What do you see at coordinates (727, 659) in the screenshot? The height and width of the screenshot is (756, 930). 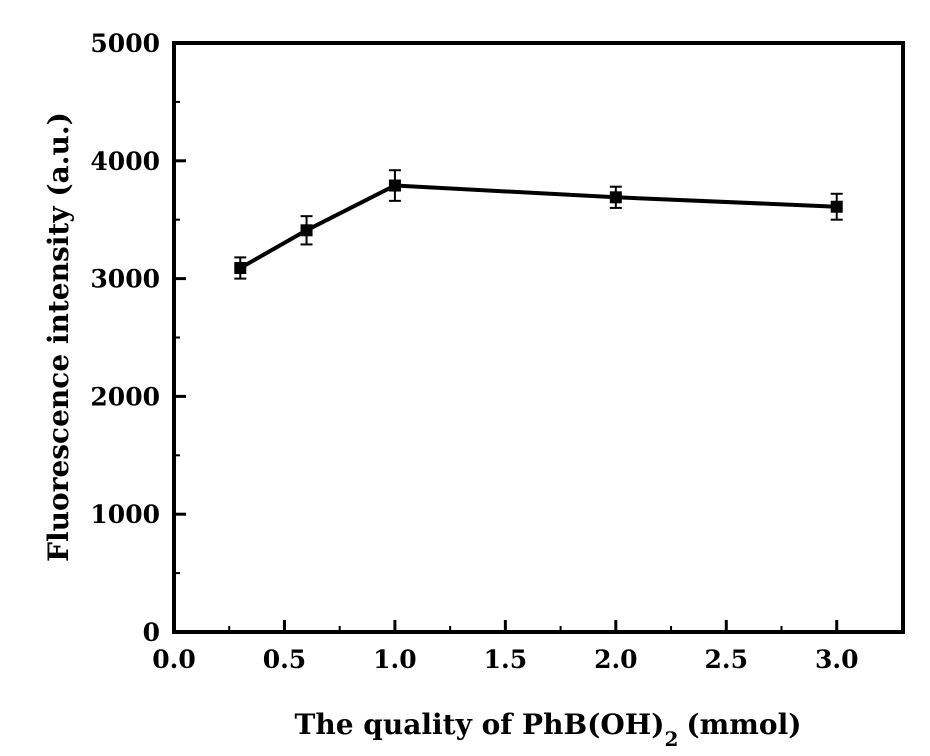 I see `x-tick-label: 2.5` at bounding box center [727, 659].